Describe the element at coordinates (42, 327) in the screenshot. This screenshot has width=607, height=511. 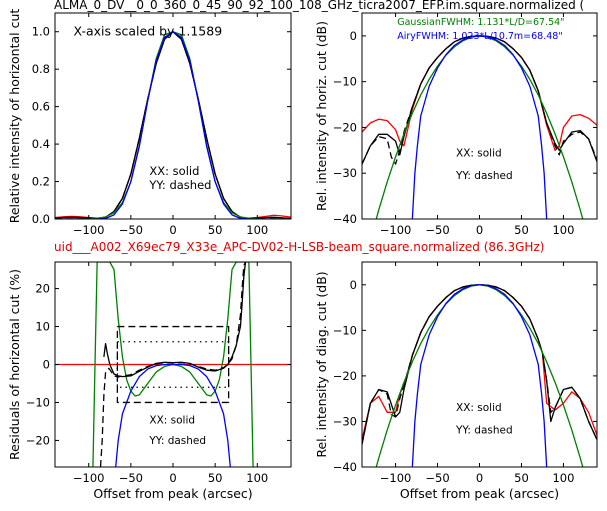
I see `y-tick-label: 10` at that location.